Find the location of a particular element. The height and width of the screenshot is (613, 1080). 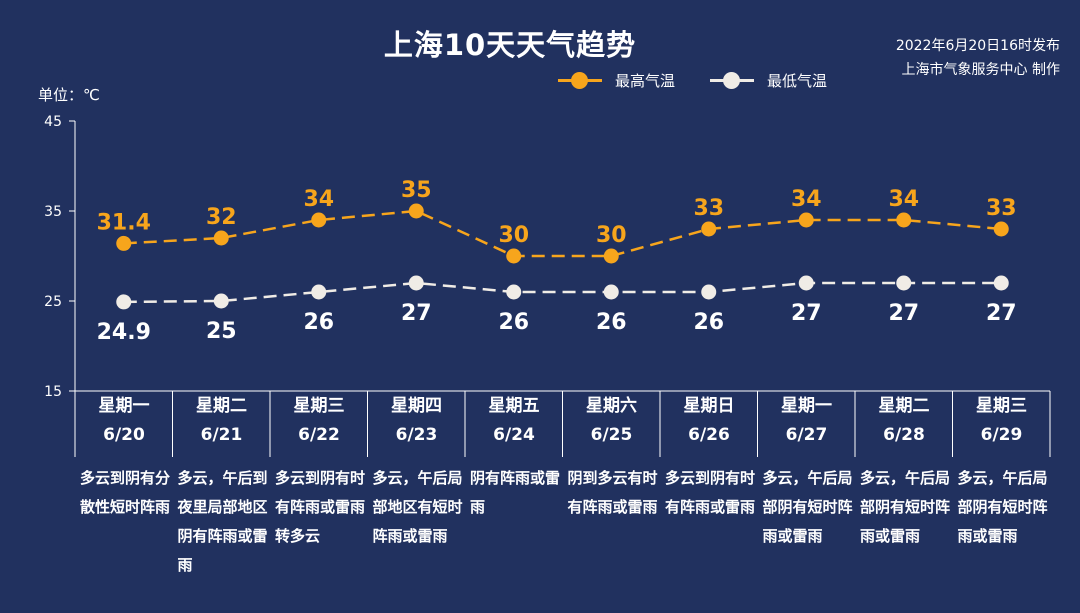

date-label: 6/20 is located at coordinates (124, 435).